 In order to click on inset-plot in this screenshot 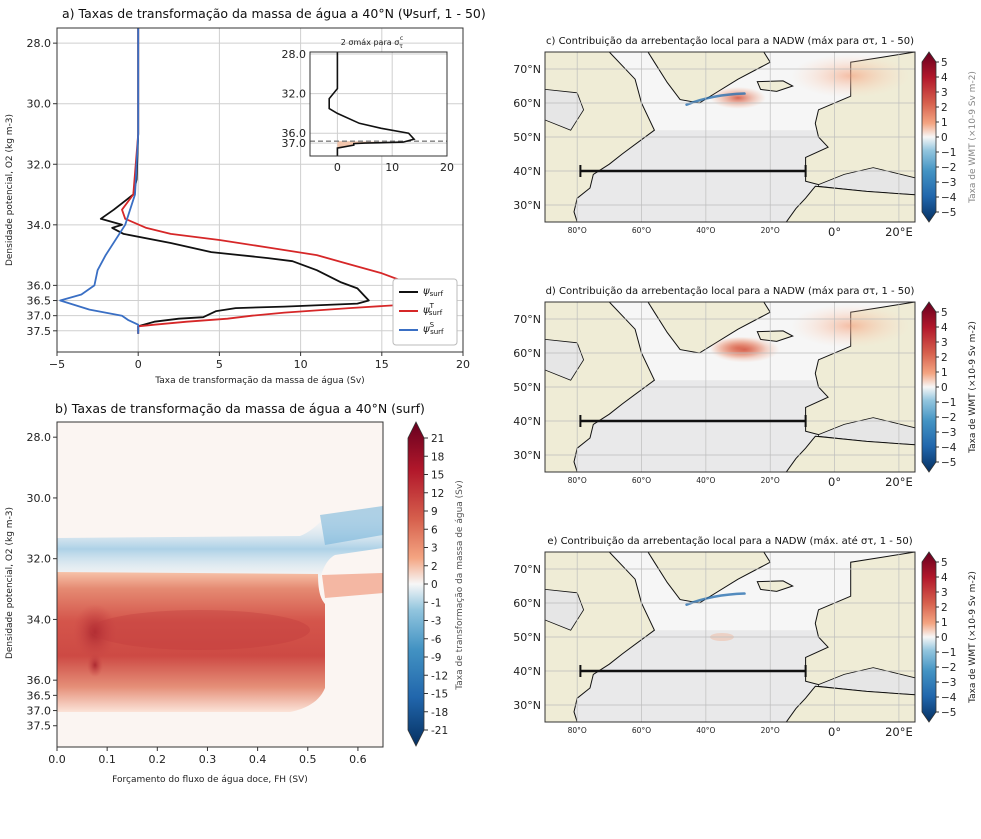, I will do `click(378, 104)`.